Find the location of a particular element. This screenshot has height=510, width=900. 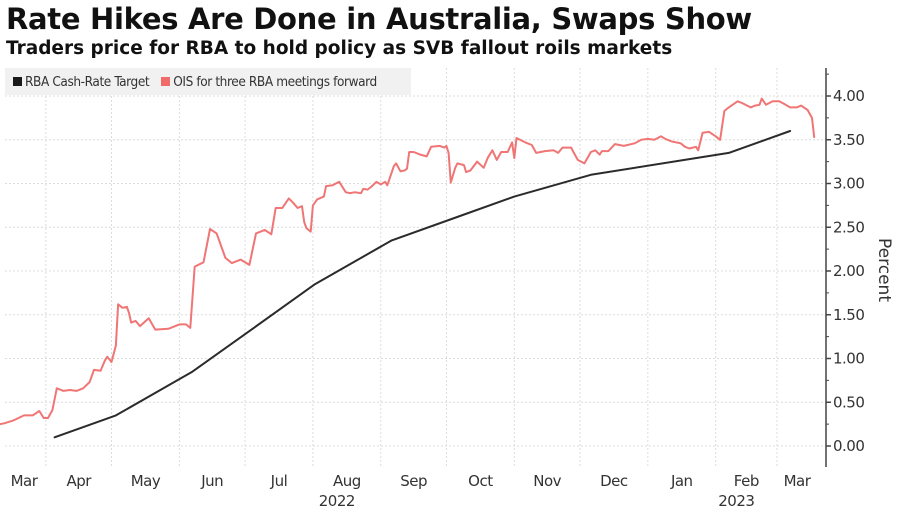

y-tick-label: 3.50 is located at coordinates (848, 140).